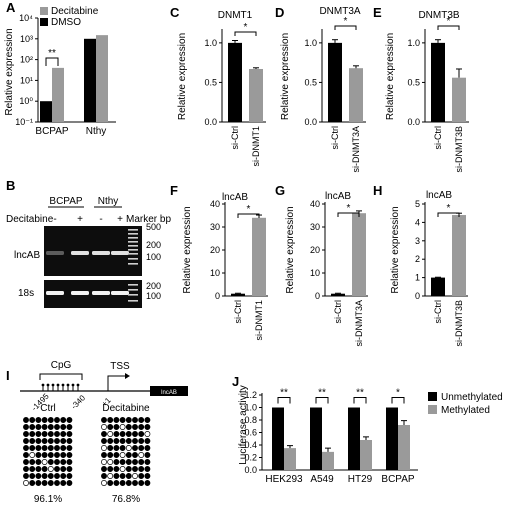  What do you see at coordinates (417, 204) in the screenshot?
I see `y-tick-label: 5` at bounding box center [417, 204].